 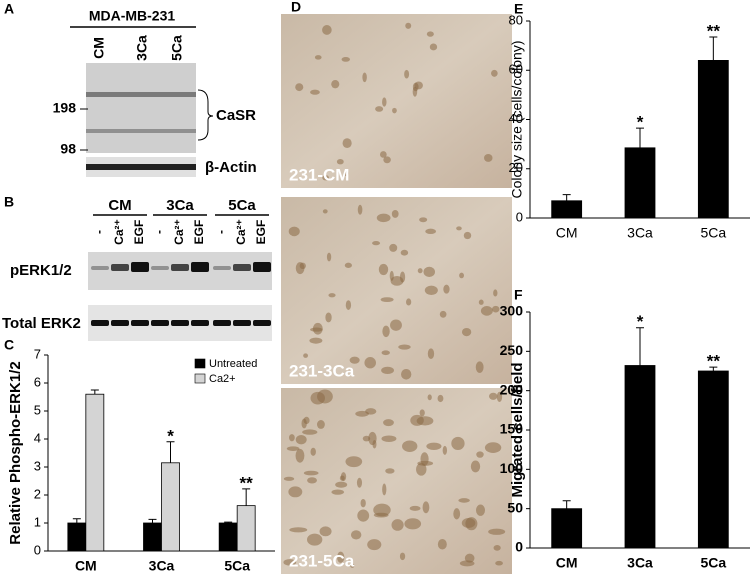 I want to click on panel-label: A, so click(x=9, y=9).